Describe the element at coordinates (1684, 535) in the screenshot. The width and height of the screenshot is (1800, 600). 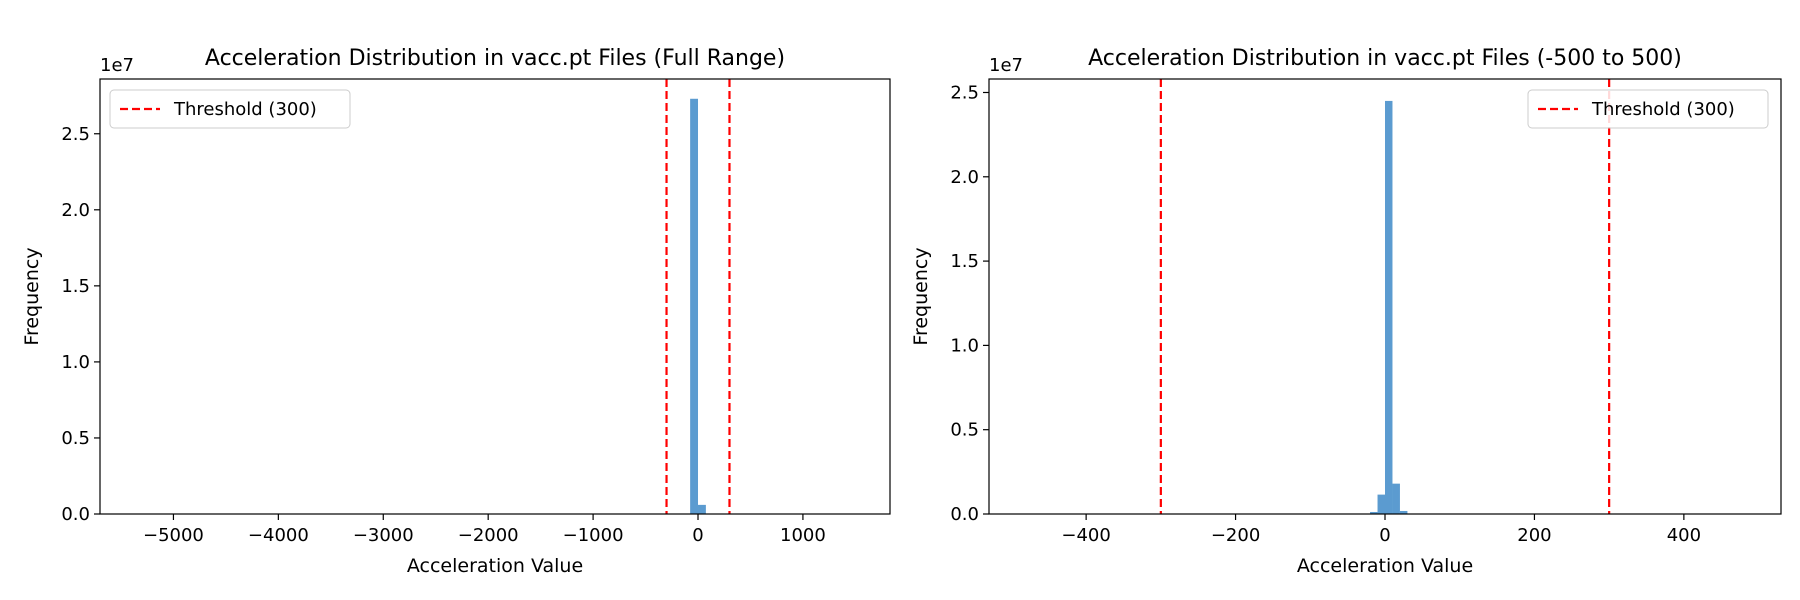
I see `x-tick-label: 400` at that location.